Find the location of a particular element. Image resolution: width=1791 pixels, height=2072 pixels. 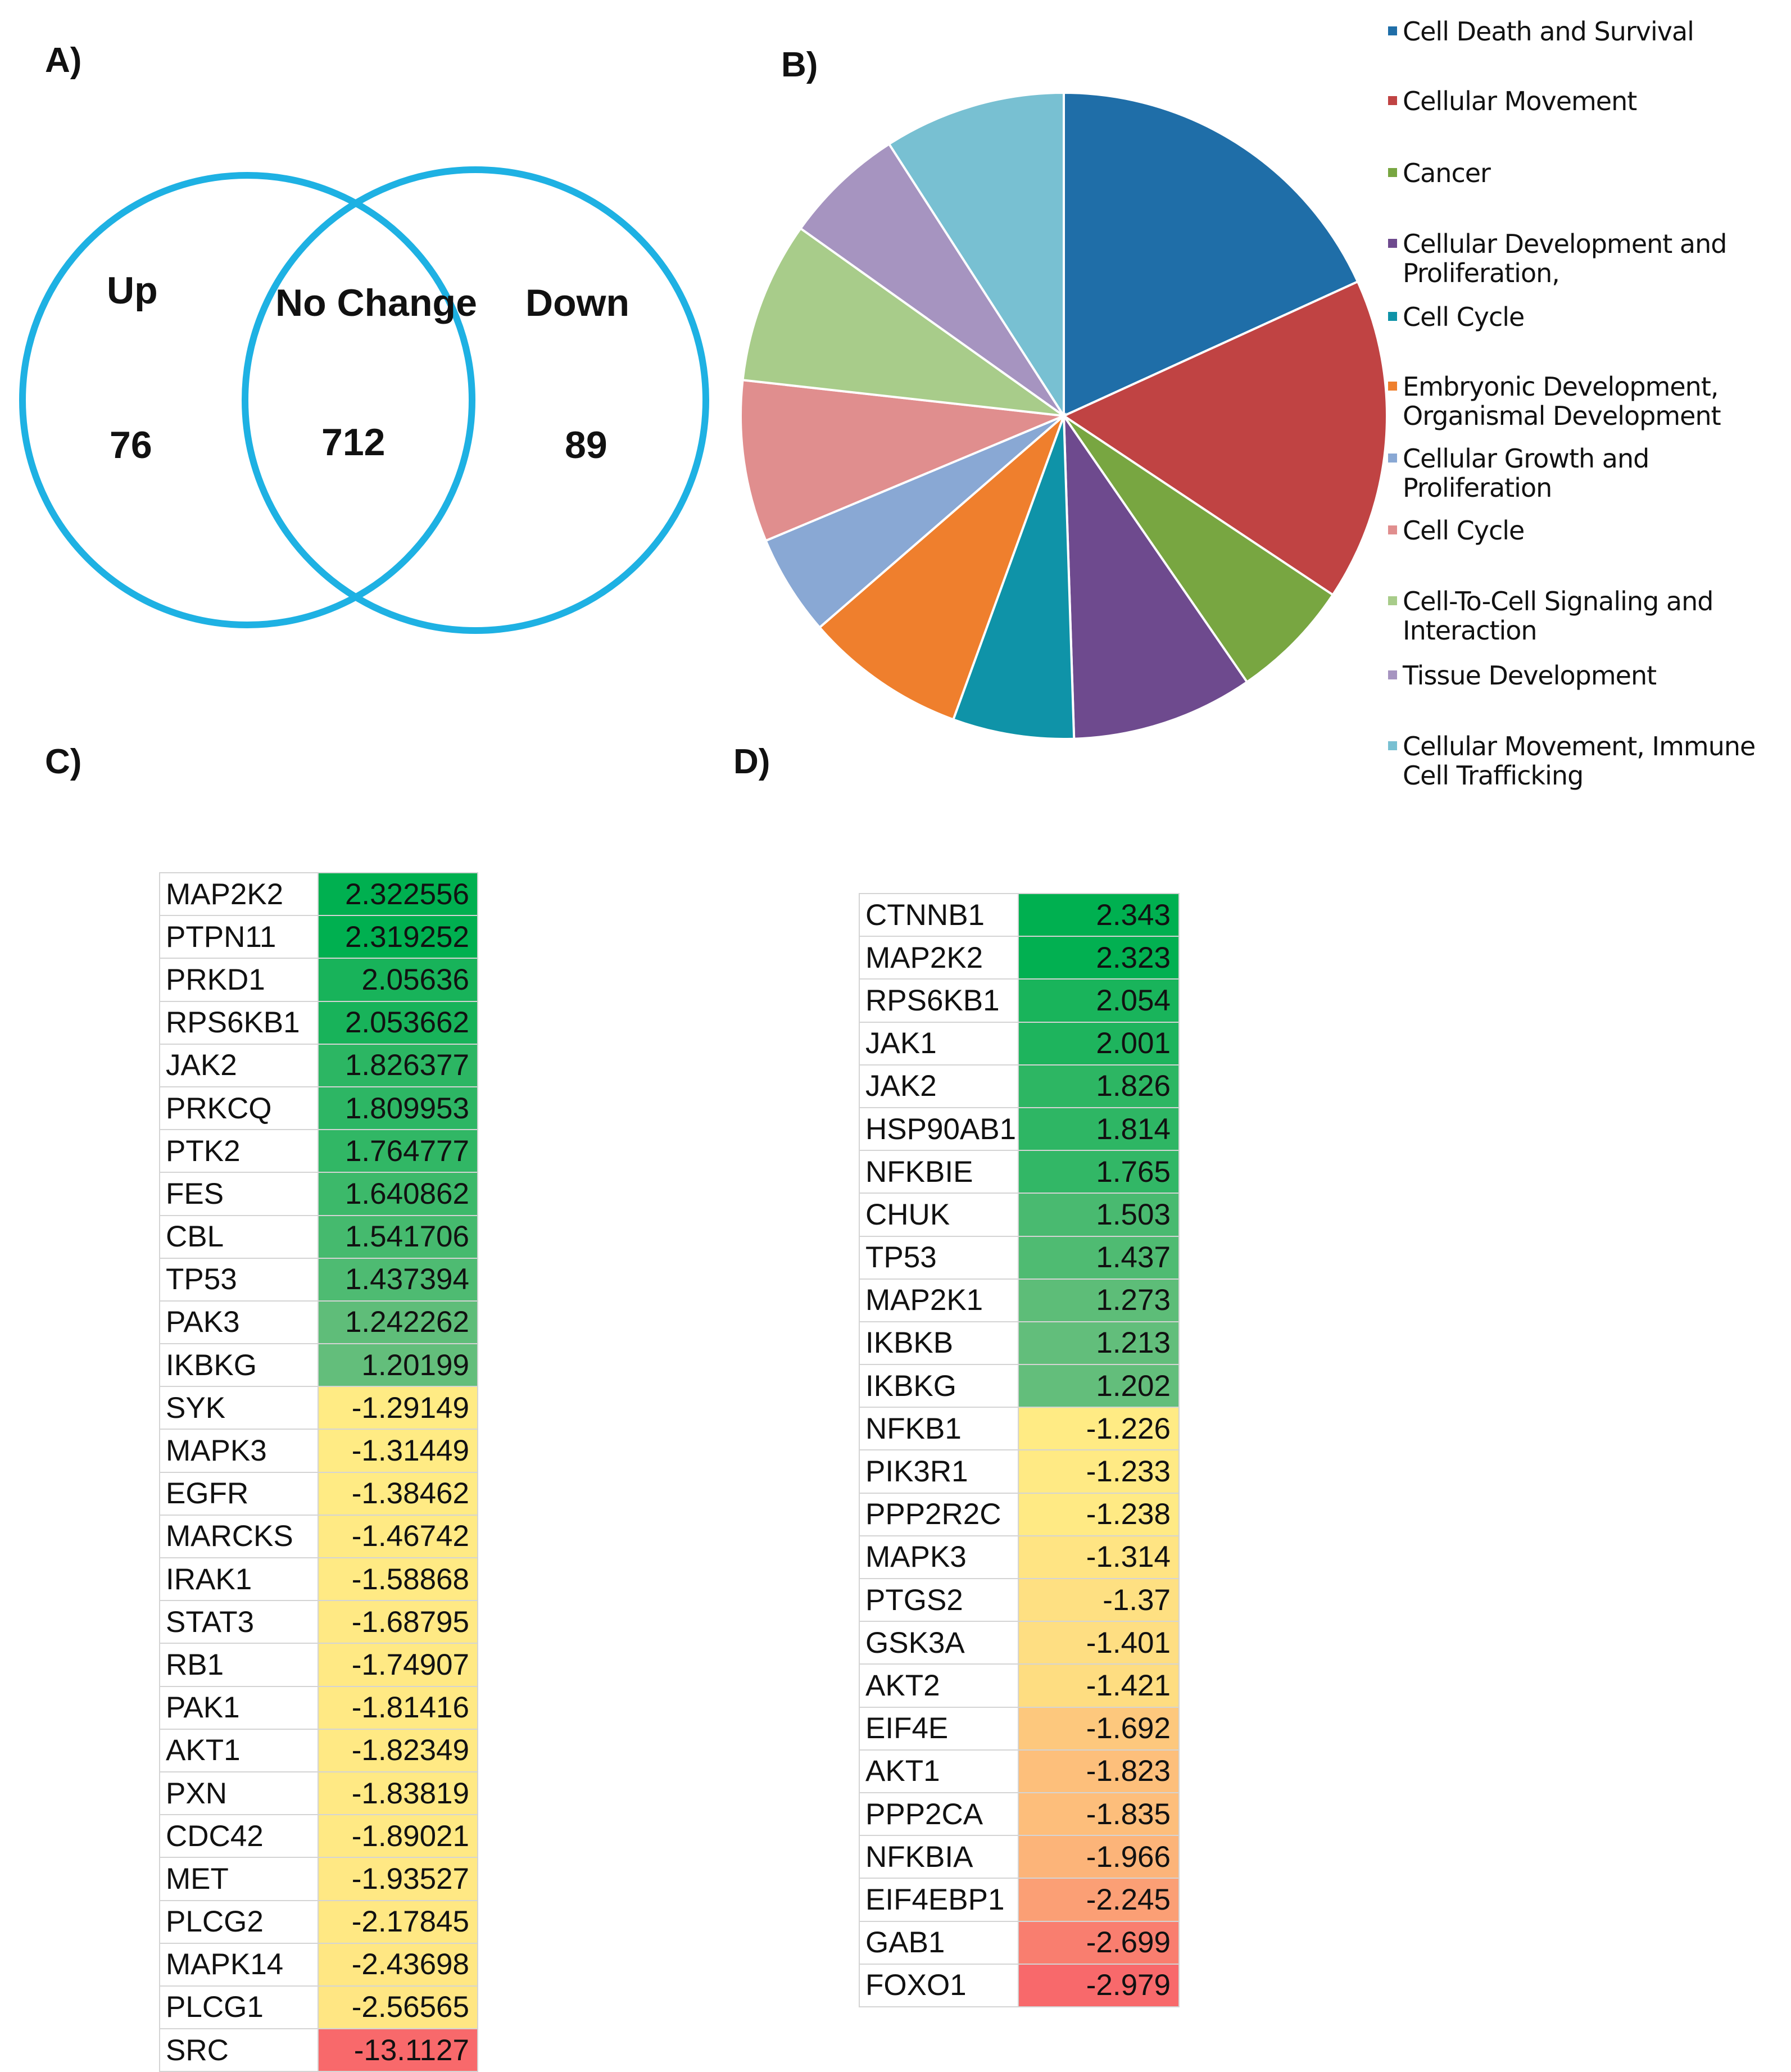

table-row: EGFR -1.38462 is located at coordinates (318, 1493).